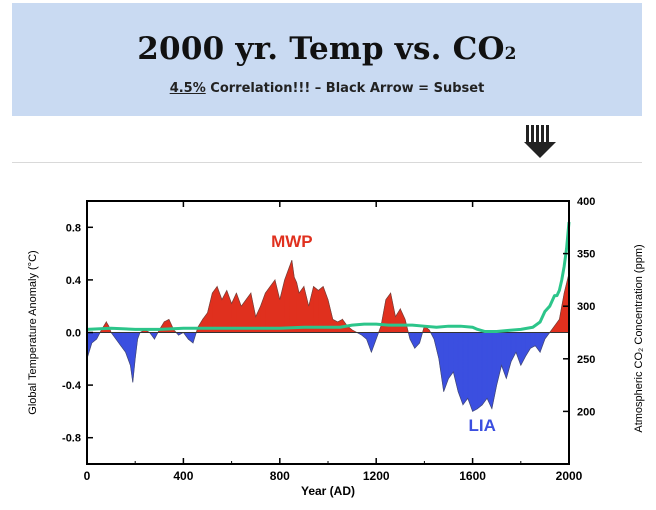 The image size is (656, 510). What do you see at coordinates (376, 476) in the screenshot?
I see `x-tick-label: 1200` at bounding box center [376, 476].